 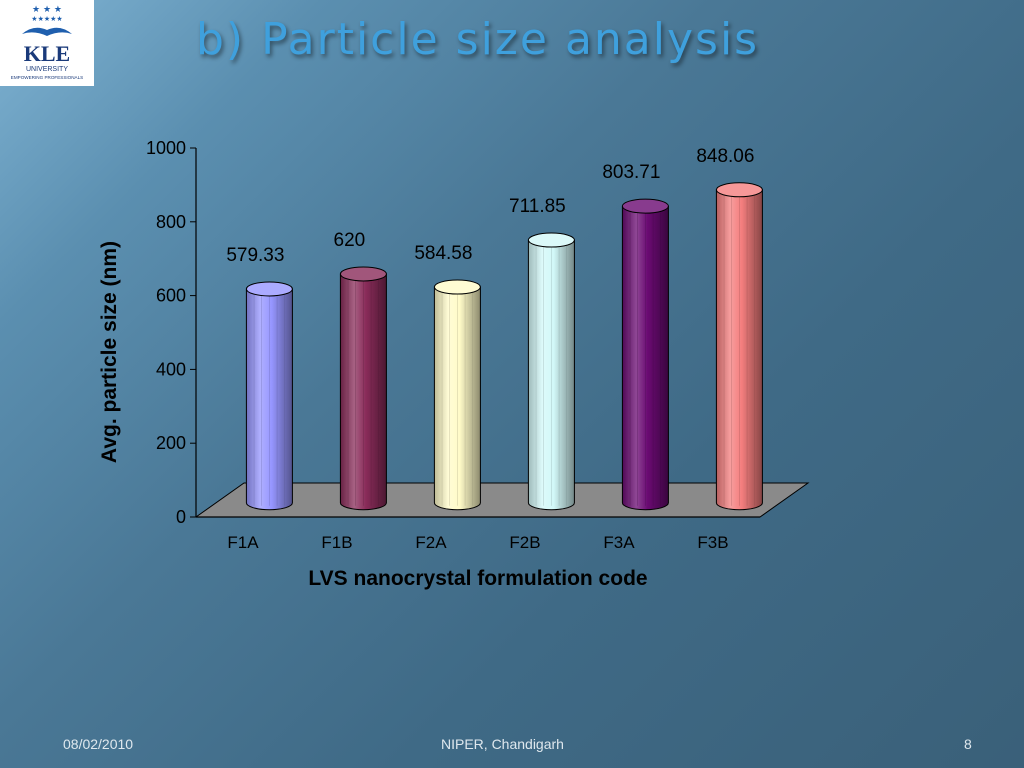 I want to click on hands-icon, so click(x=47, y=31).